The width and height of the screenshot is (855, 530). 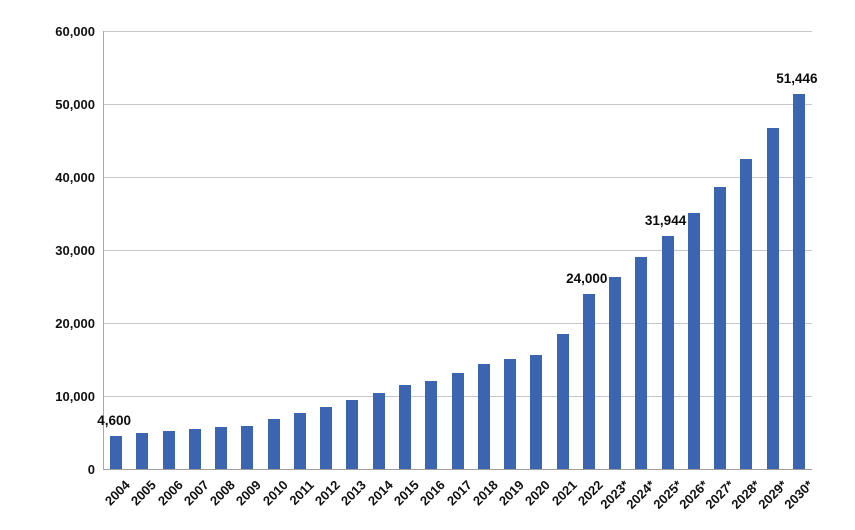 I want to click on bar-2004, so click(x=116, y=452).